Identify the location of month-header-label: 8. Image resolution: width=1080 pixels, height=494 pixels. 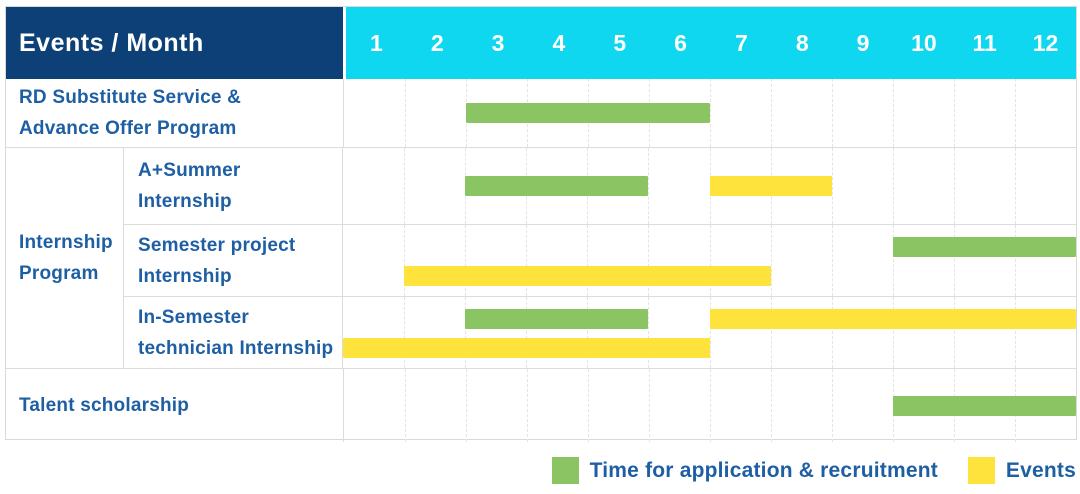
(802, 42).